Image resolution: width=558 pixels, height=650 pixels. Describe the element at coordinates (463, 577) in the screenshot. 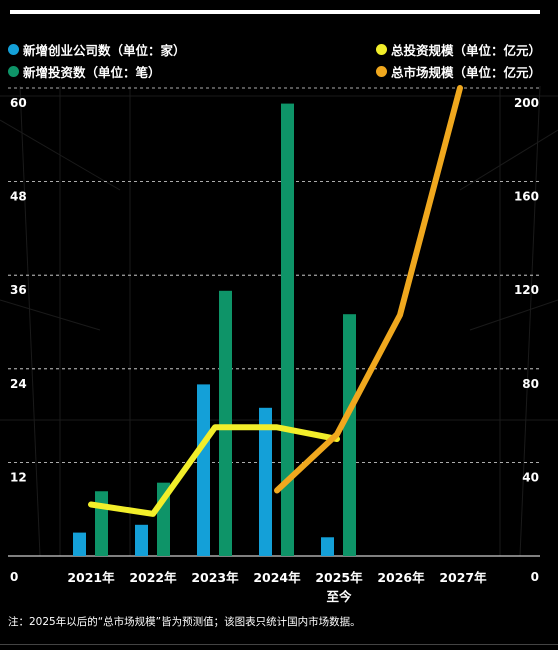

I see `x-axis-tick-label: 2027年` at that location.